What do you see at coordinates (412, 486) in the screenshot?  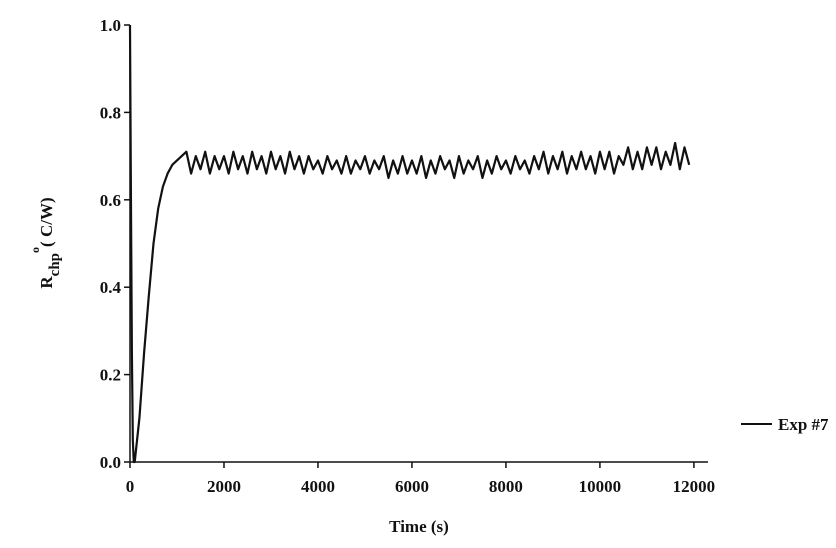 I see `x-tick-label: 6000` at bounding box center [412, 486].